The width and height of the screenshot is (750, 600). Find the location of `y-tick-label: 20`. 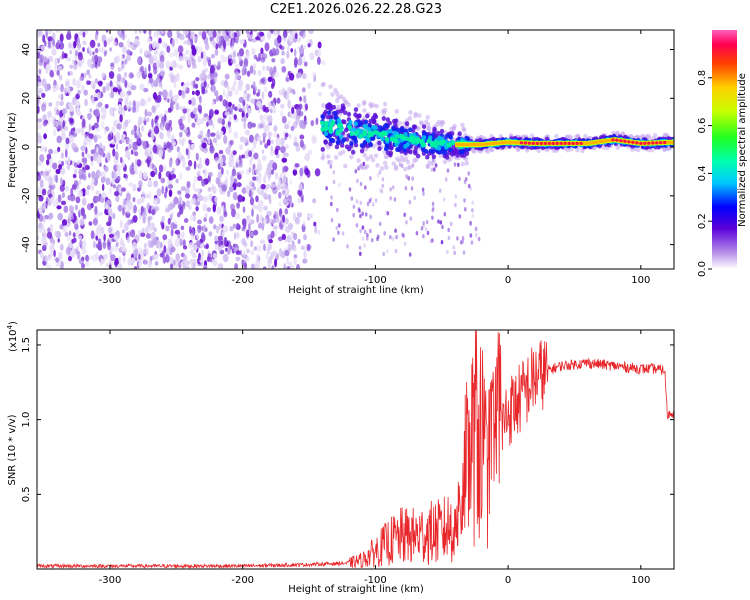

y-tick-label: 20 is located at coordinates (26, 98).